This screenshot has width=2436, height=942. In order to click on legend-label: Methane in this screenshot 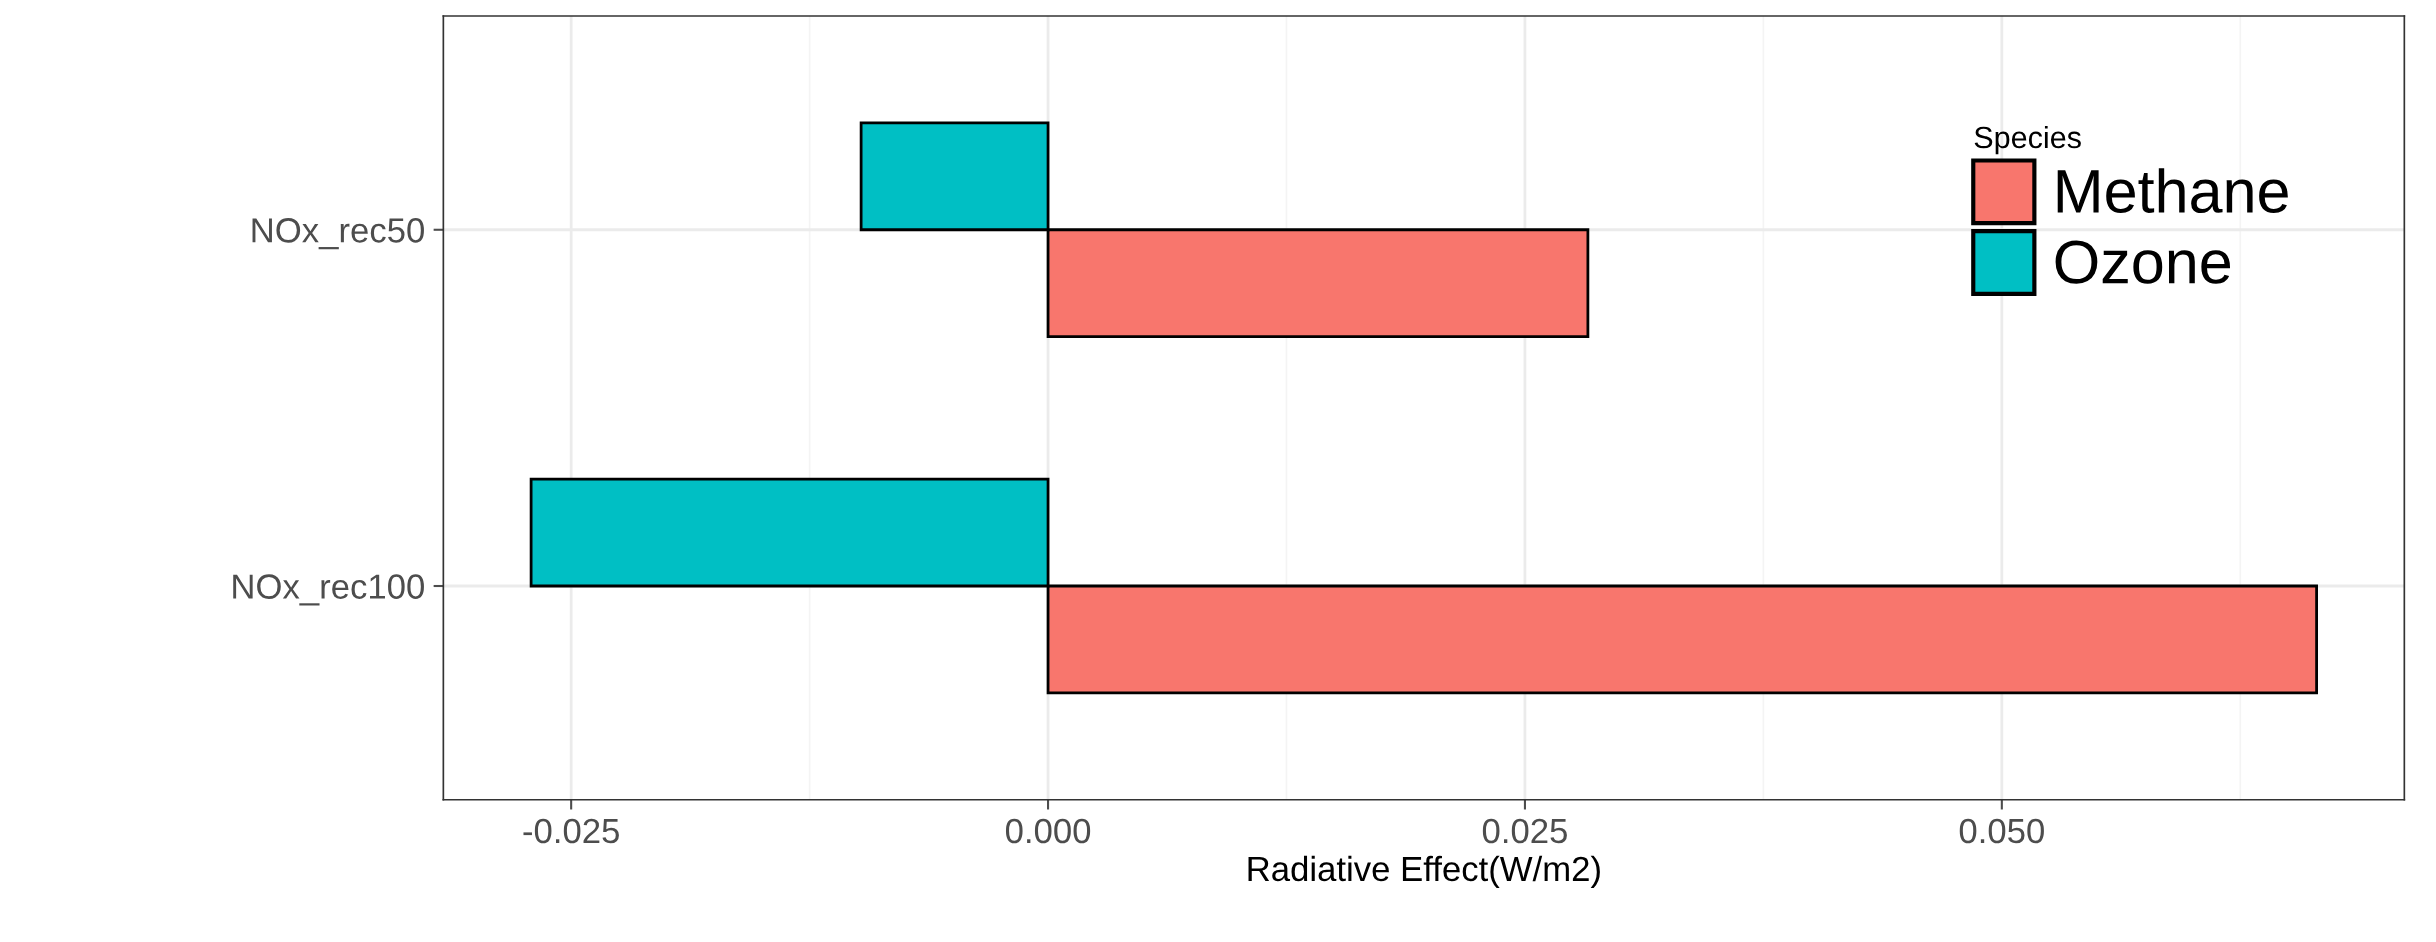, I will do `click(2172, 191)`.